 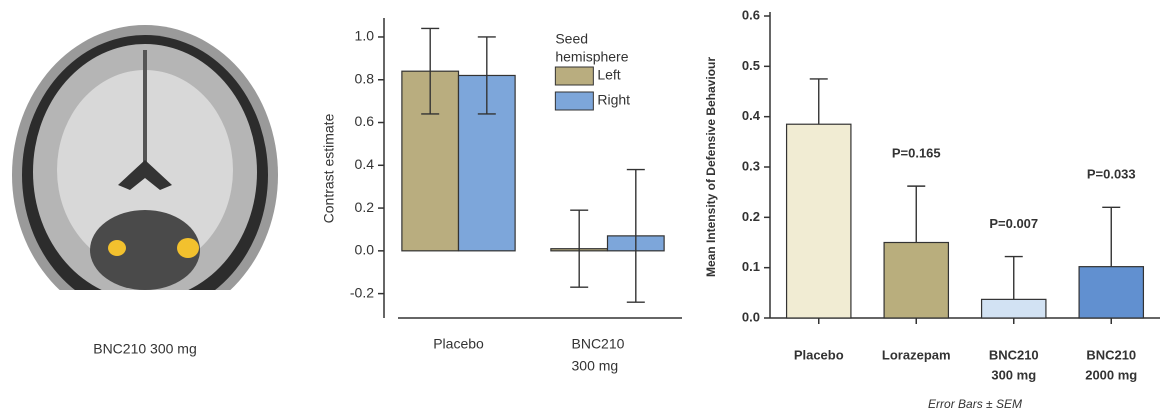 What do you see at coordinates (1111, 374) in the screenshot?
I see `x-tick-label: 2000 mg` at bounding box center [1111, 374].